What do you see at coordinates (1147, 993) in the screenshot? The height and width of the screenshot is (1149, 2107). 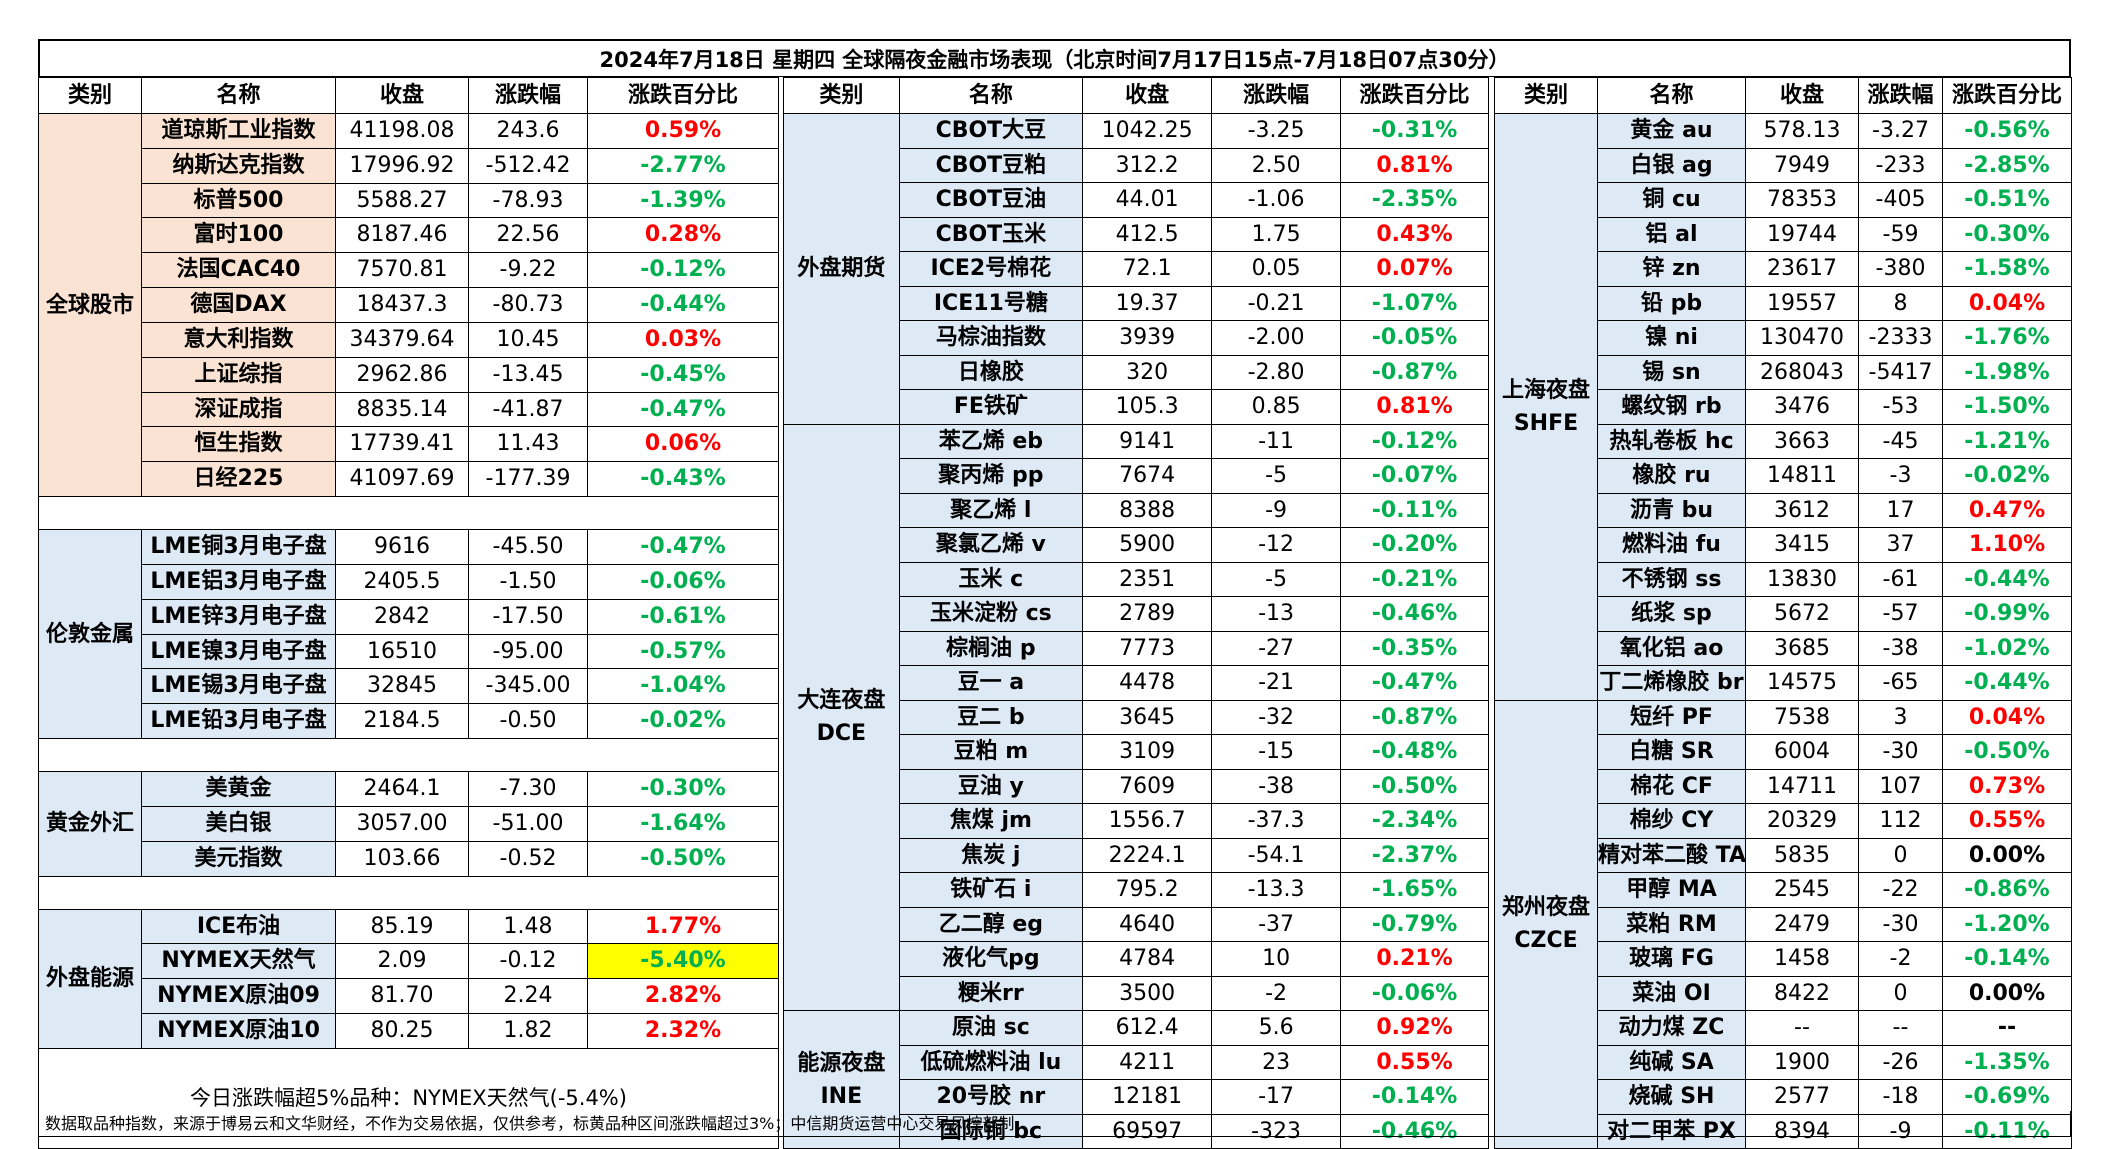 I see `close-value: 3500` at bounding box center [1147, 993].